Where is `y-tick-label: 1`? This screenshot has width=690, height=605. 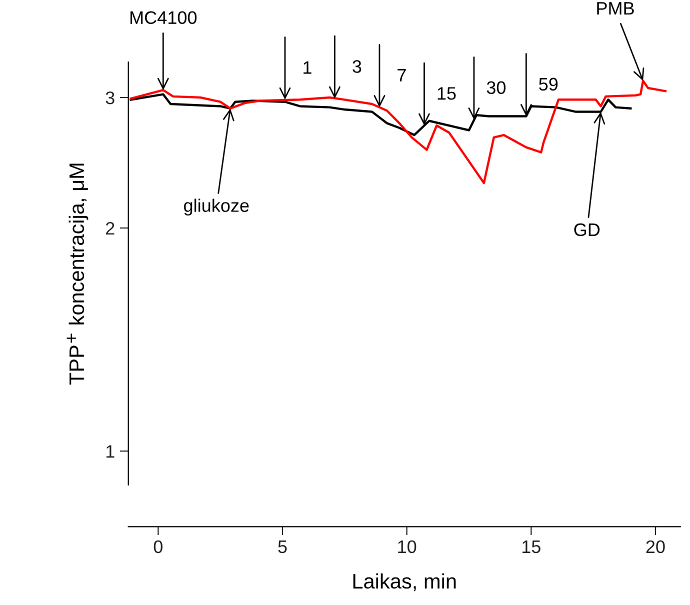
y-tick-label: 1 is located at coordinates (110, 451).